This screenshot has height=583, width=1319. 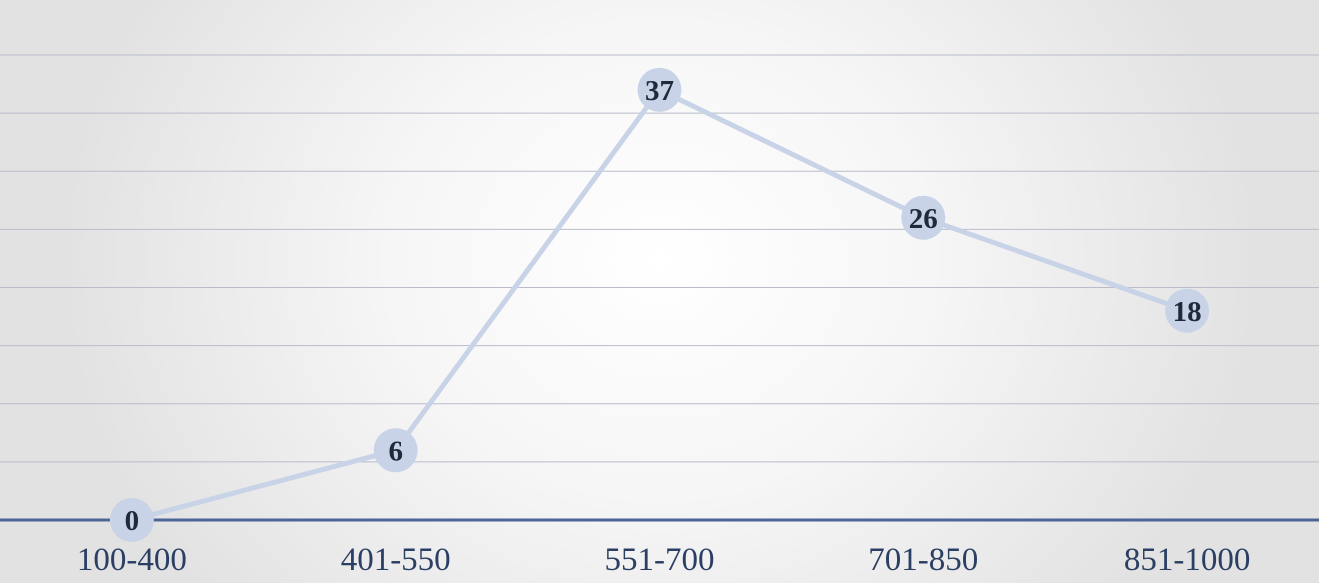 I want to click on x-tick-label: 851-1000, so click(x=1187, y=560).